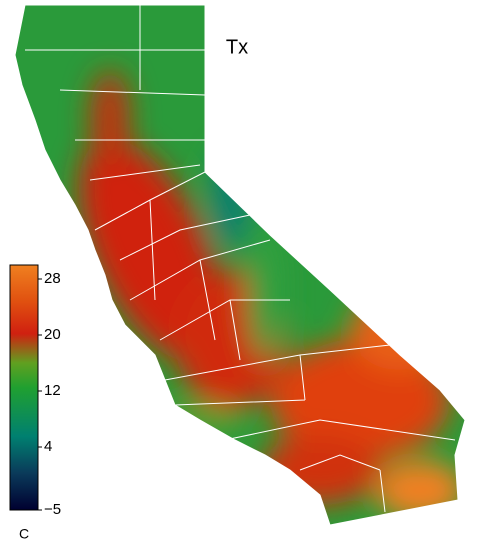 The image size is (500, 550). I want to click on colorbar-tick-label: −5, so click(52, 509).